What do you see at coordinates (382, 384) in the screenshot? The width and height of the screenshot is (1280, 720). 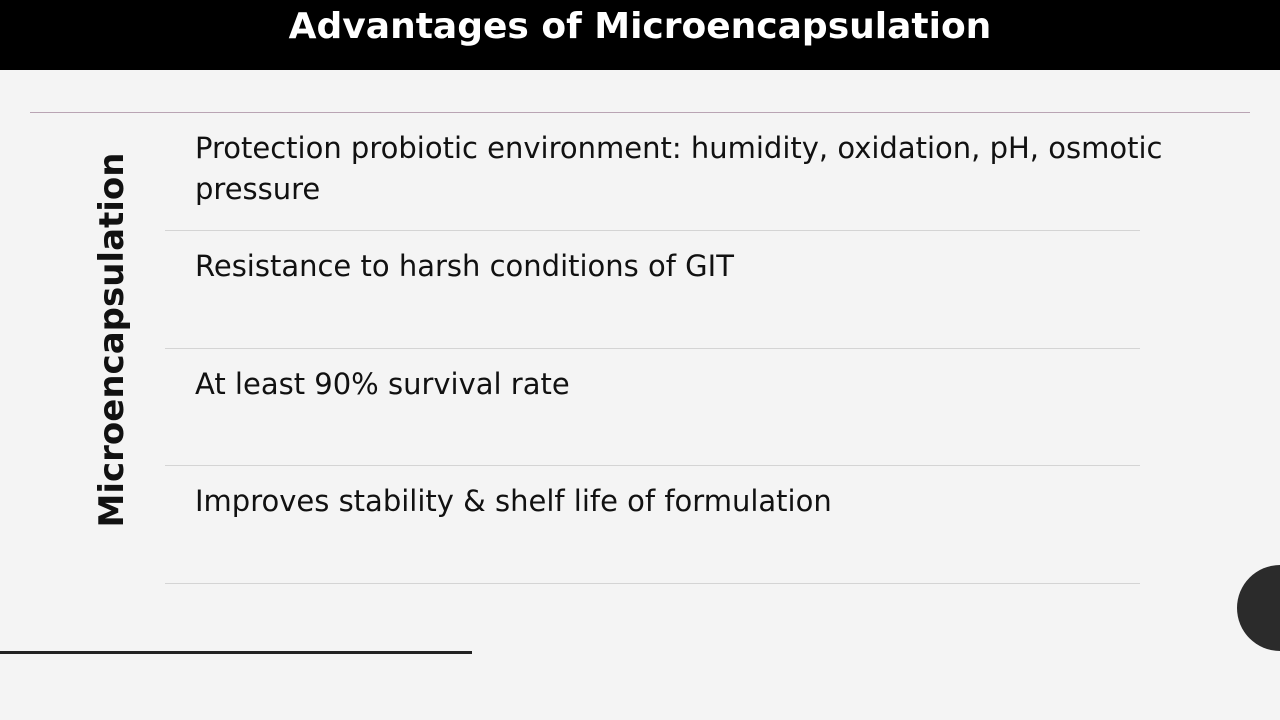 I see `item: At least 90% survival rate` at bounding box center [382, 384].